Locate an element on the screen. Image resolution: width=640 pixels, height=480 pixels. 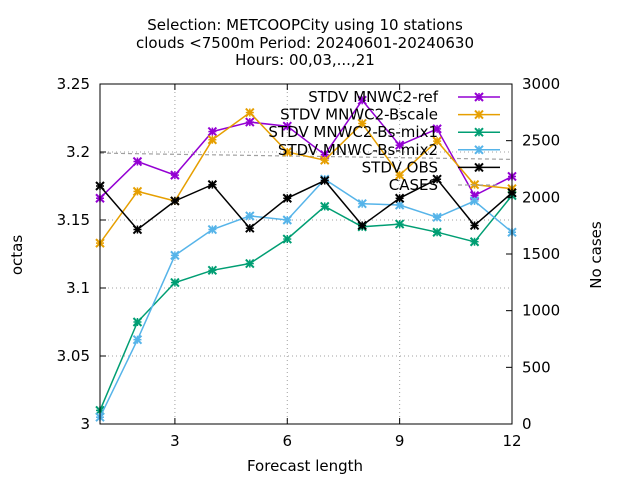
legend-label: STDV OBS is located at coordinates (400, 167).